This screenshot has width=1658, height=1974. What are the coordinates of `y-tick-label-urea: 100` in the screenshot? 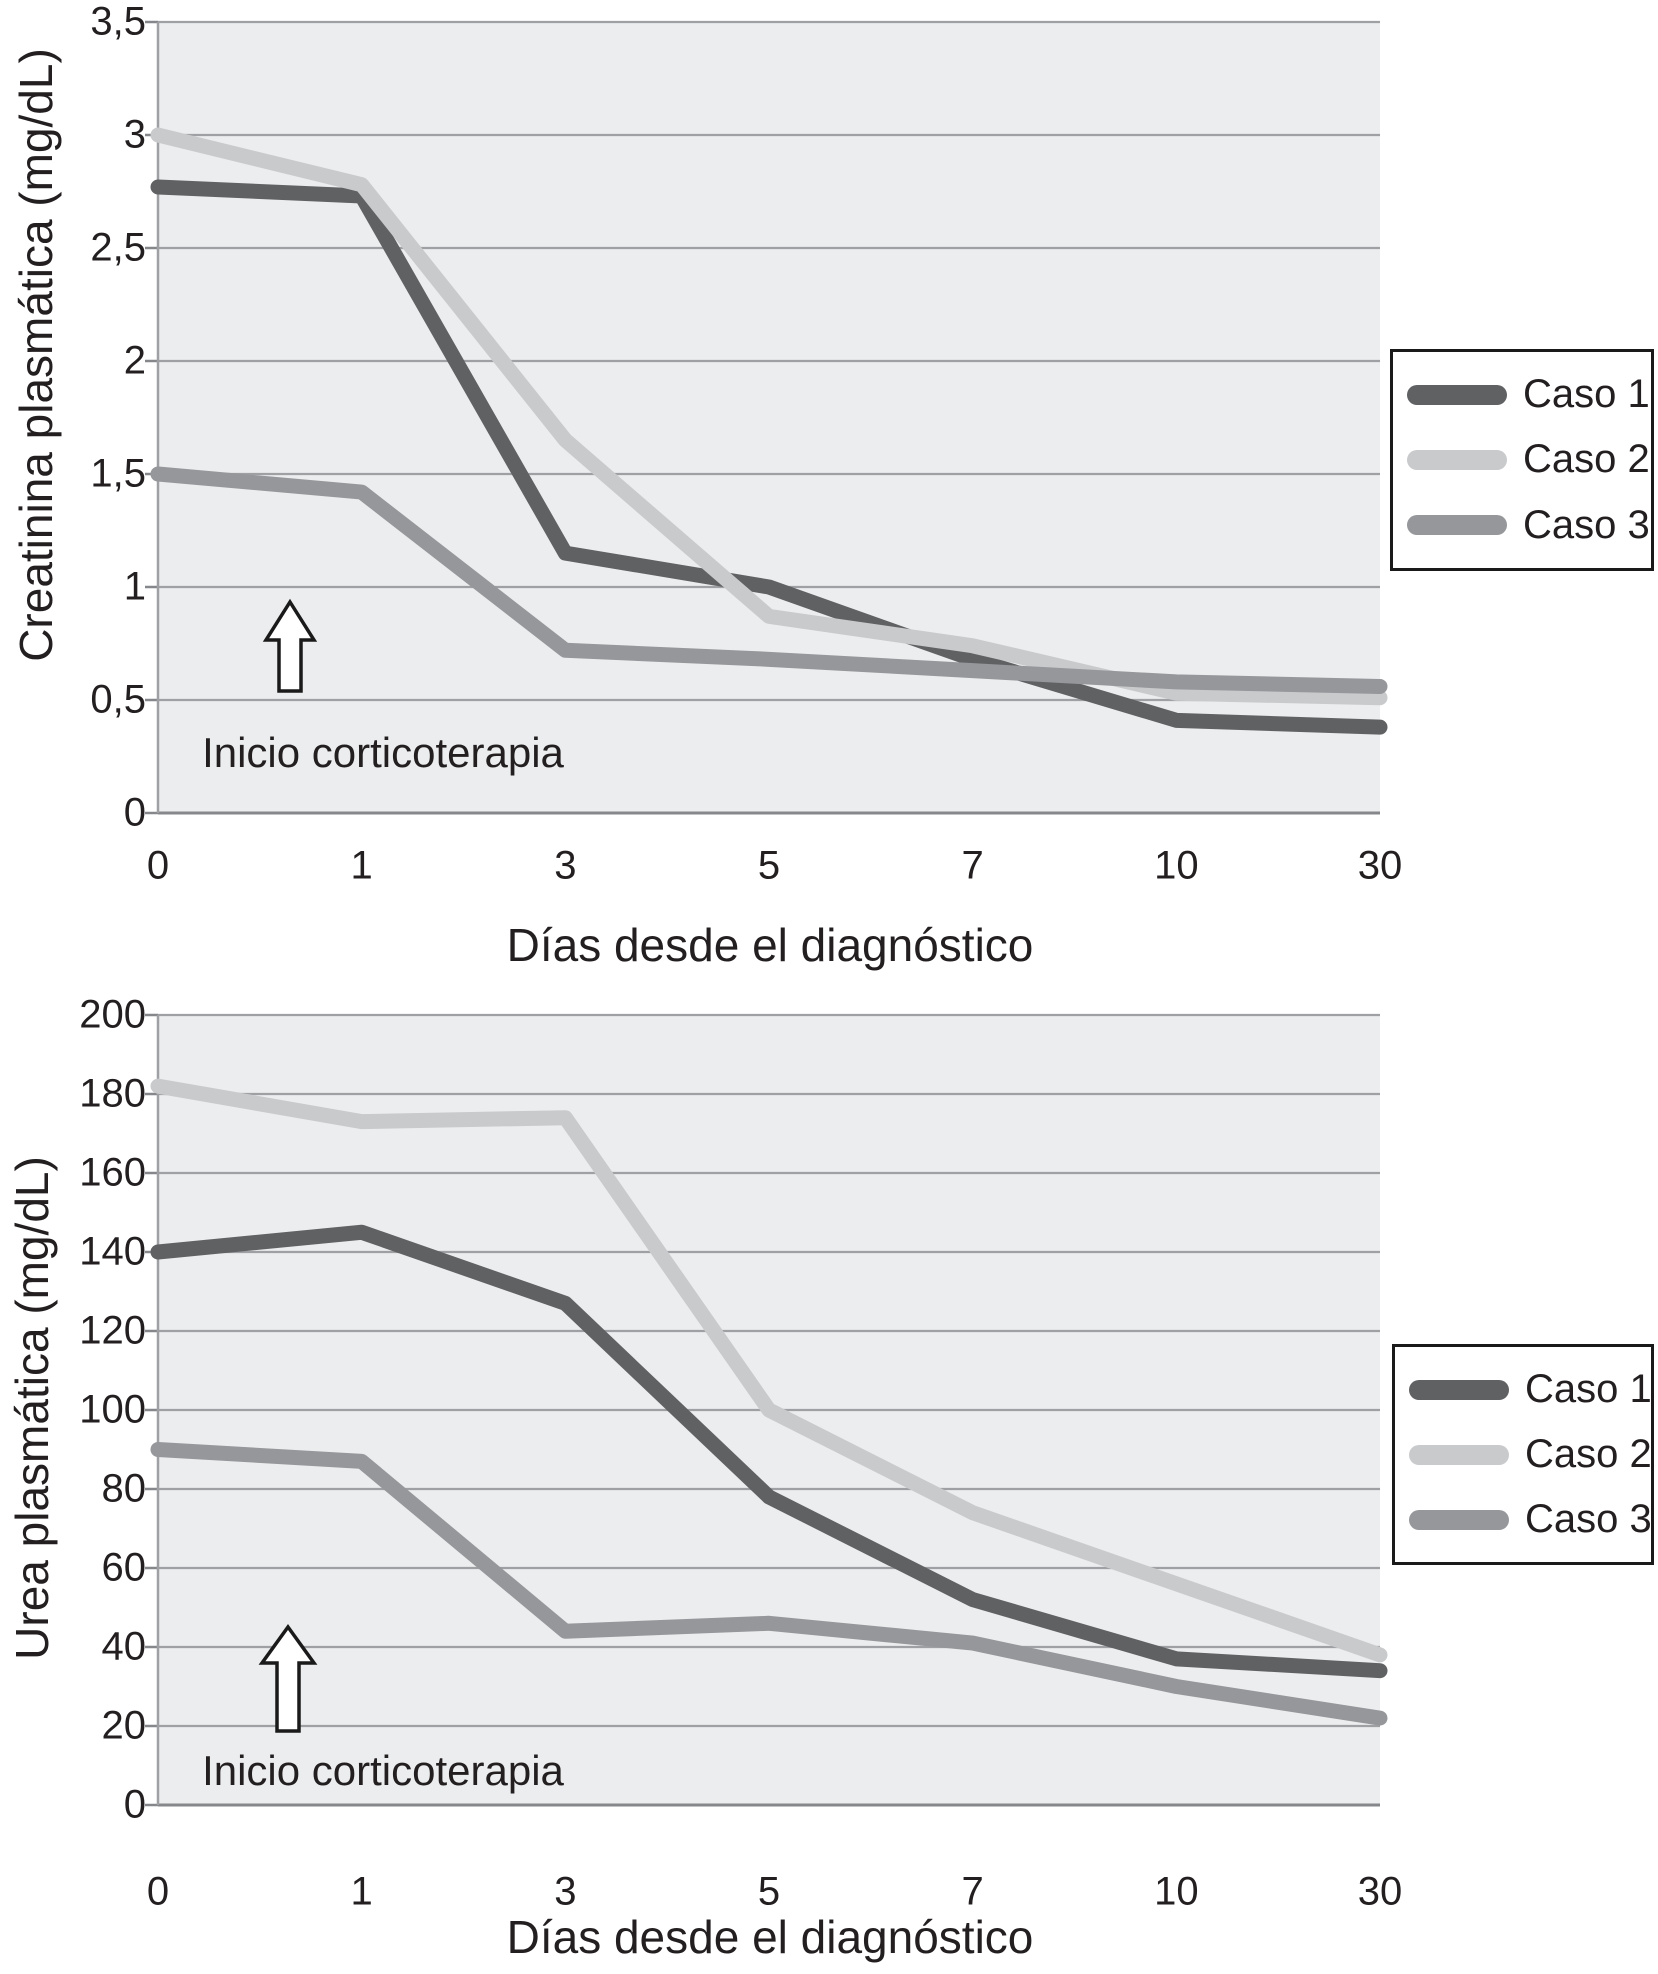 It's located at (112, 1409).